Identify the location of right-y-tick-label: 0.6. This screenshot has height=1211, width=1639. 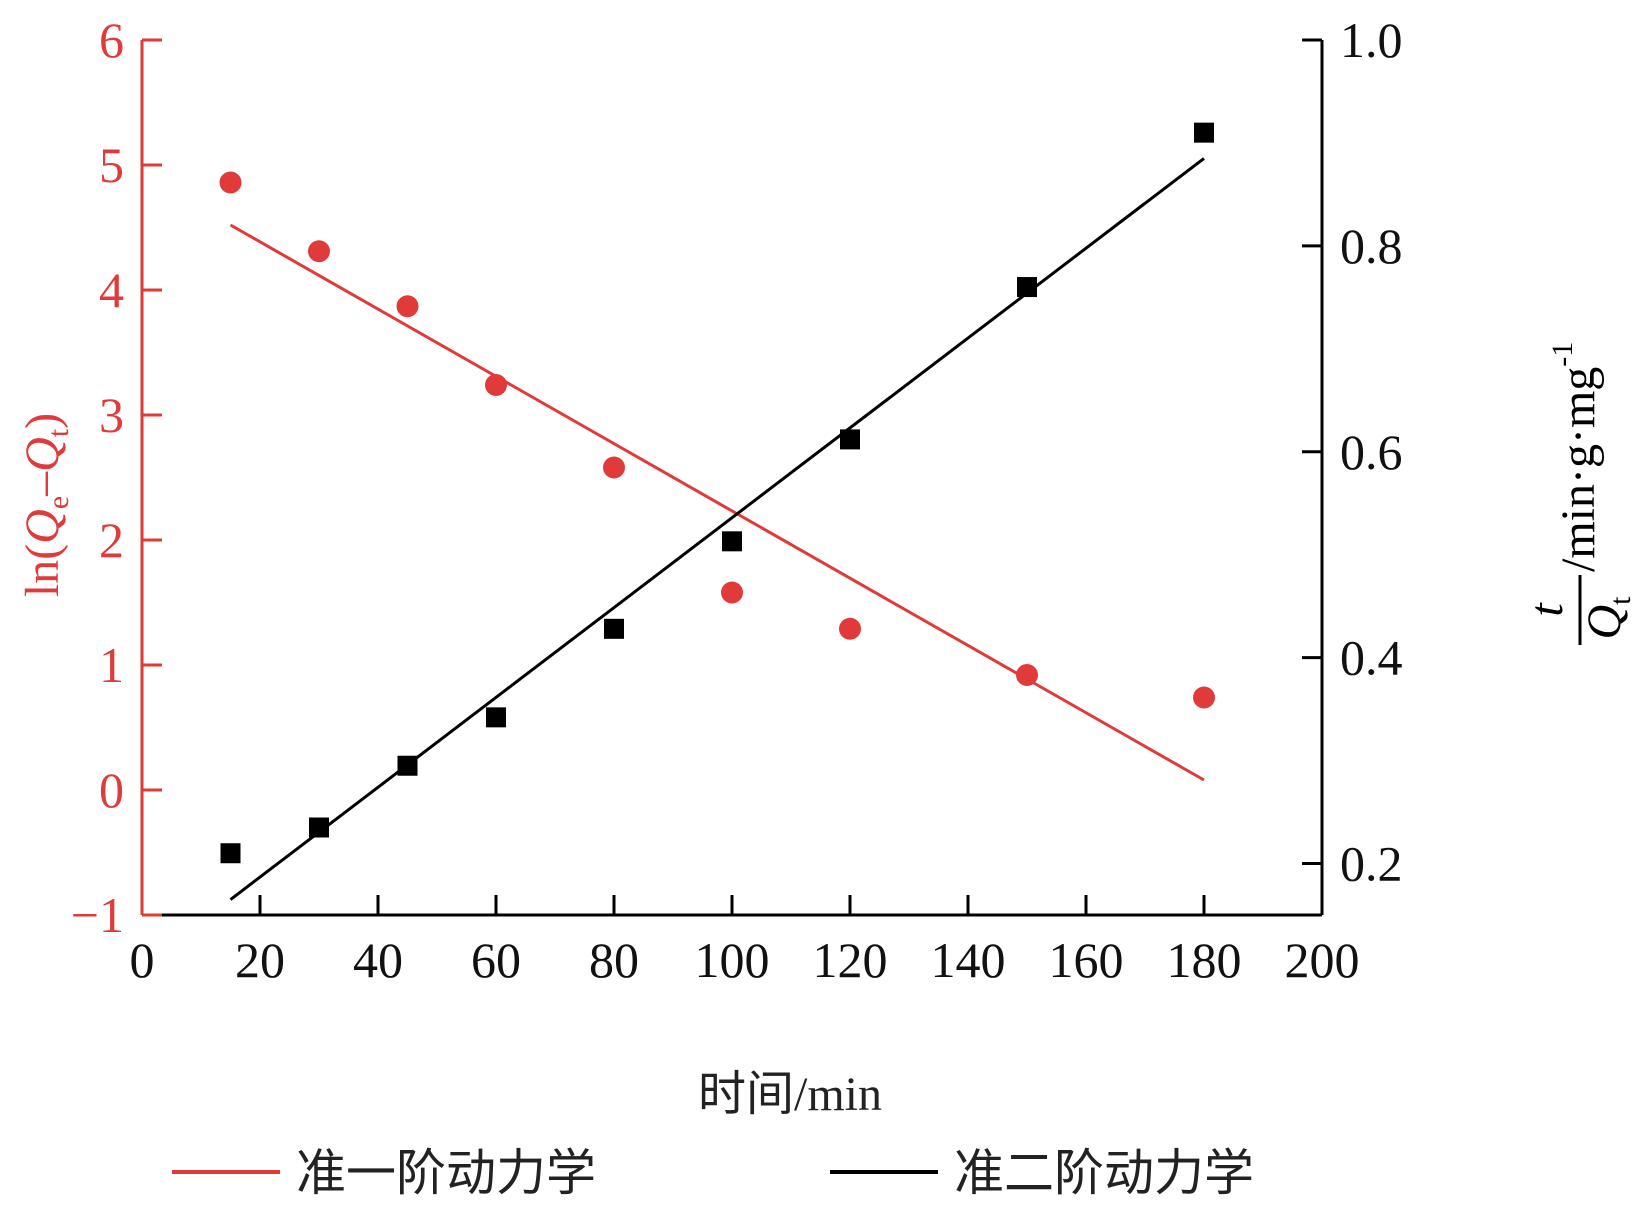
(1371, 452).